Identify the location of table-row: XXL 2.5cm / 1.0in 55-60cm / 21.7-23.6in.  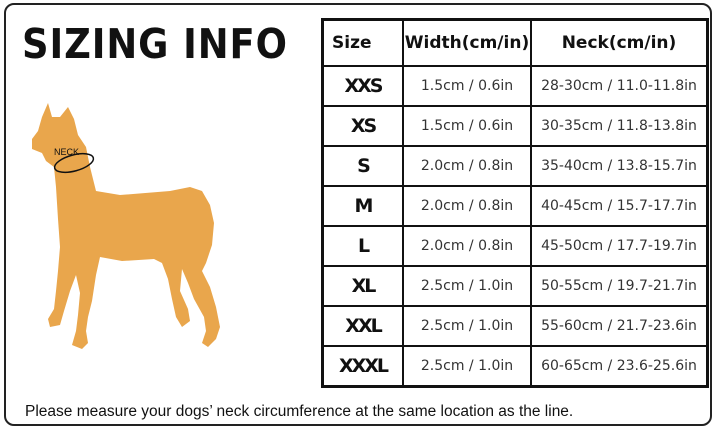
(515, 326).